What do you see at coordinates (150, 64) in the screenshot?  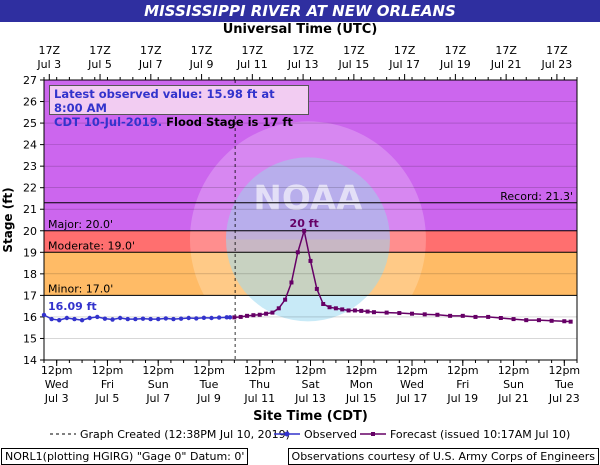 I see `top-tick-date: Jul 7` at bounding box center [150, 64].